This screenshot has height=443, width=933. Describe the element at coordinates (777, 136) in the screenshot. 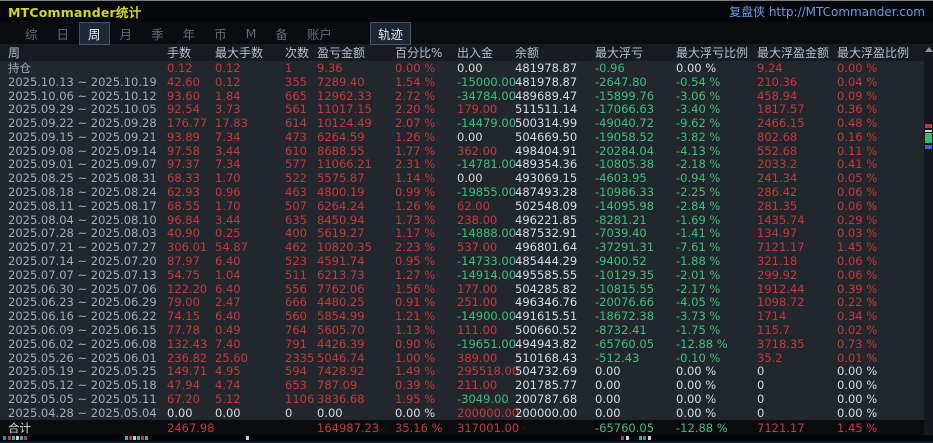

I see `cell: 802.68` at that location.